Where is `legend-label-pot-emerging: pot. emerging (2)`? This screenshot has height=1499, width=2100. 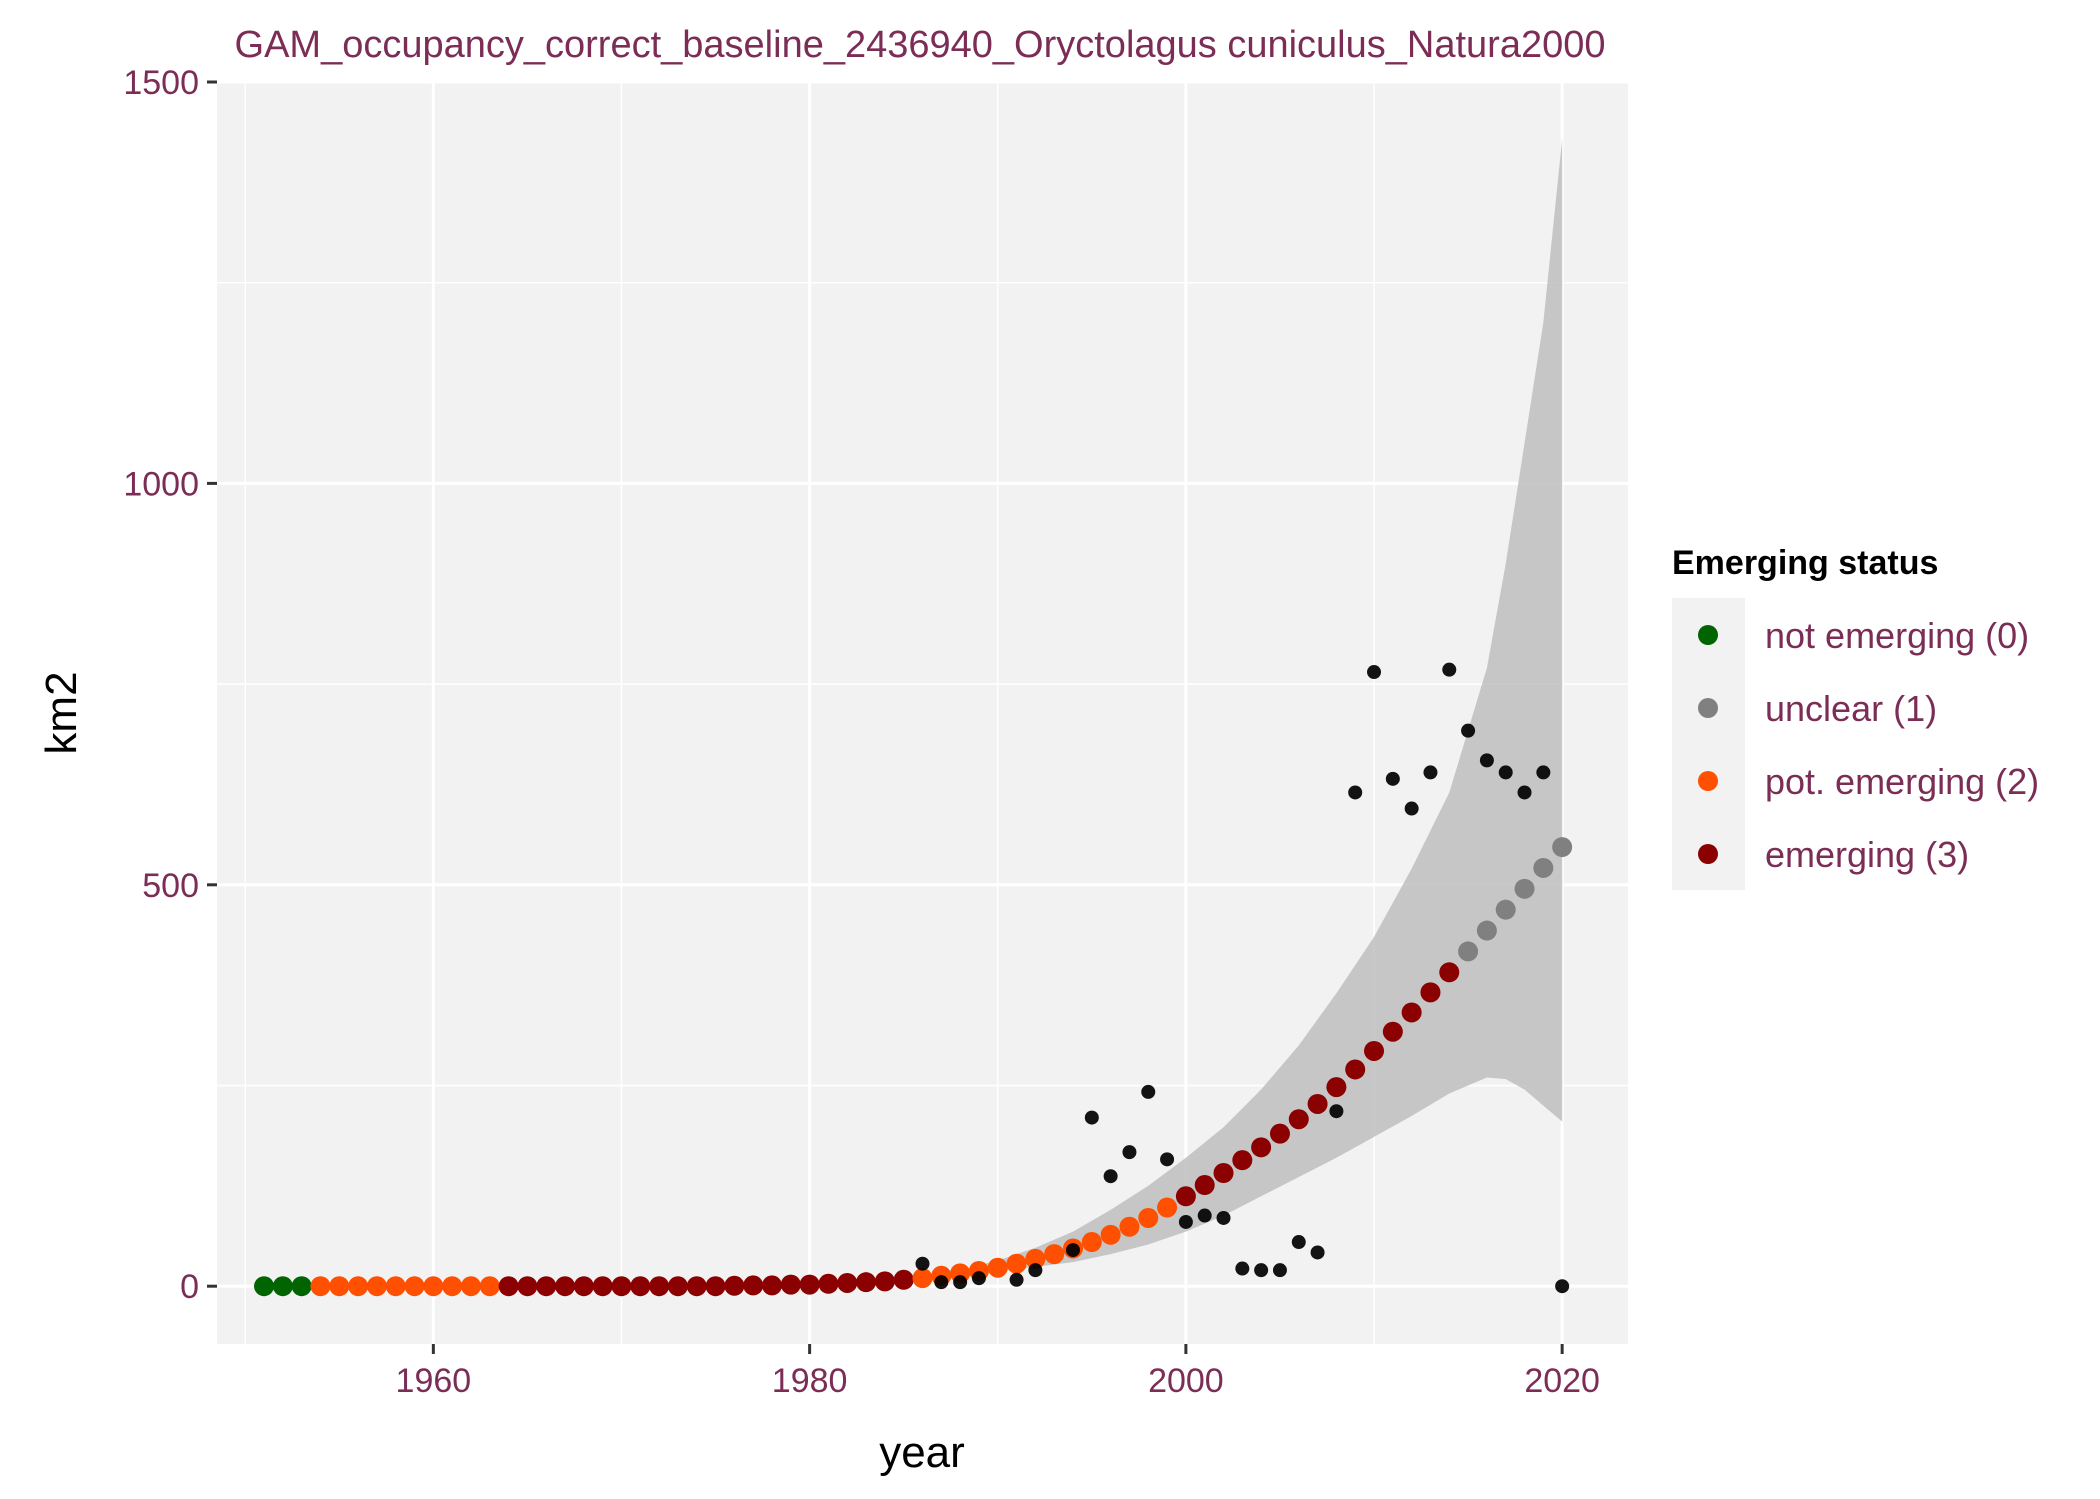
legend-label-pot-emerging: pot. emerging (2) is located at coordinates (1902, 781).